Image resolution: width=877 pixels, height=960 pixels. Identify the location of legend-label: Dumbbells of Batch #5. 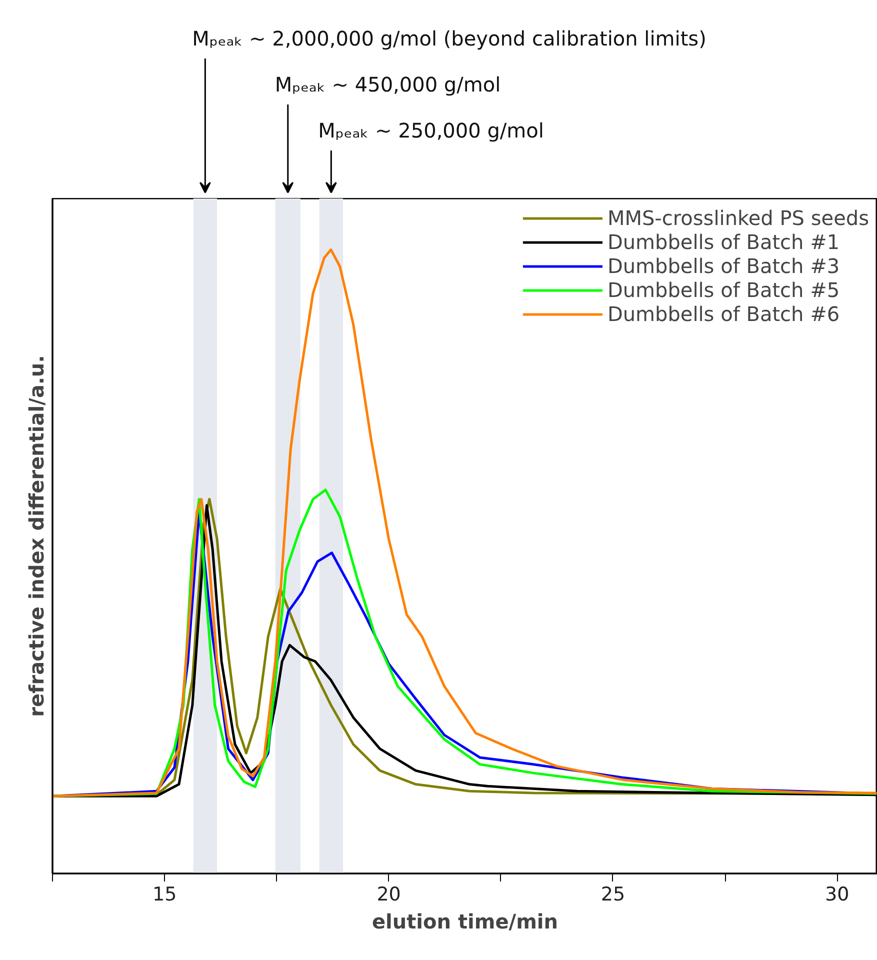
(723, 290).